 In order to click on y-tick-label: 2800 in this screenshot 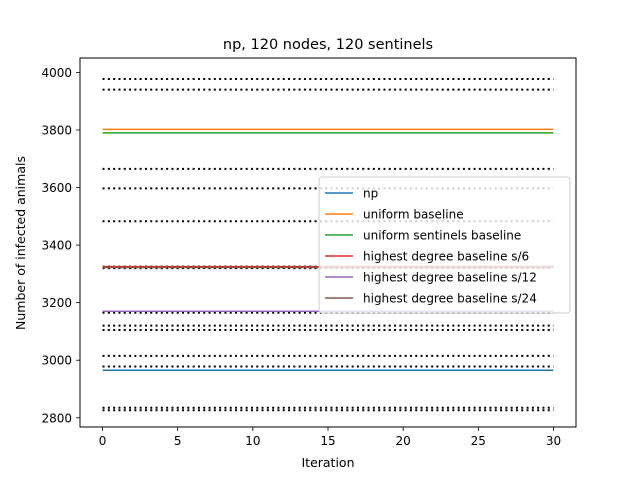, I will do `click(56, 418)`.